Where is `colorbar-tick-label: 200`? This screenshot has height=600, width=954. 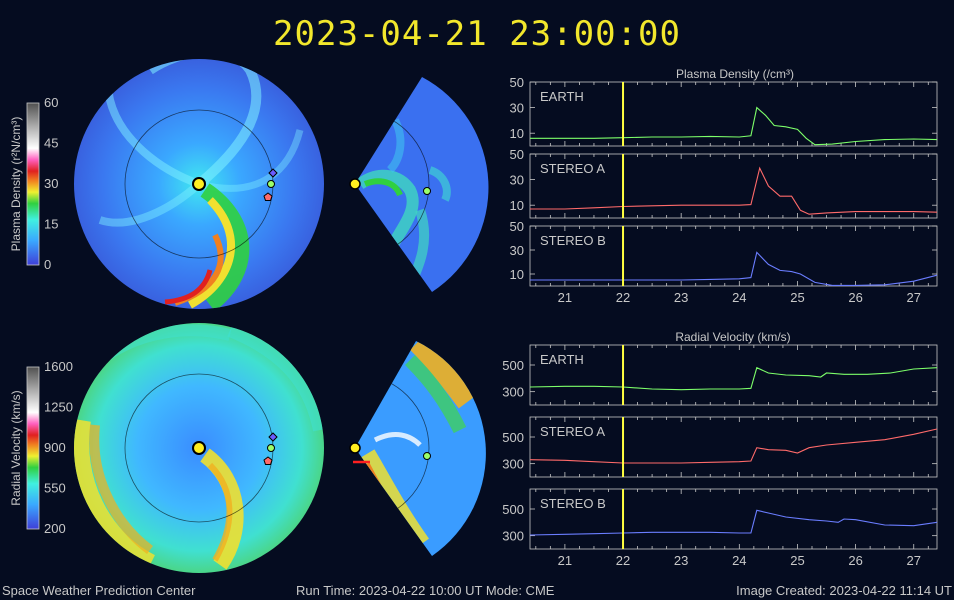
colorbar-tick-label: 200 is located at coordinates (55, 528).